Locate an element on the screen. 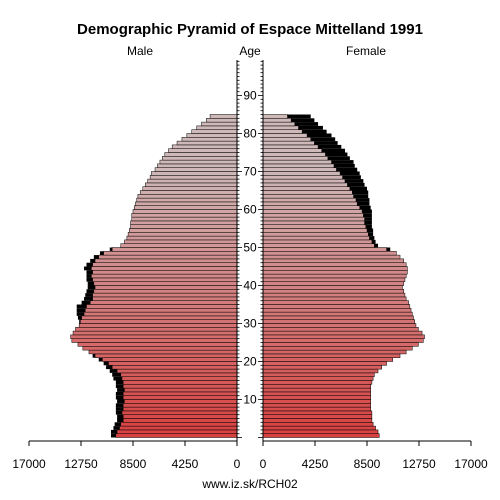 This screenshot has height=500, width=500. age-tick-label: 90 is located at coordinates (250, 96).